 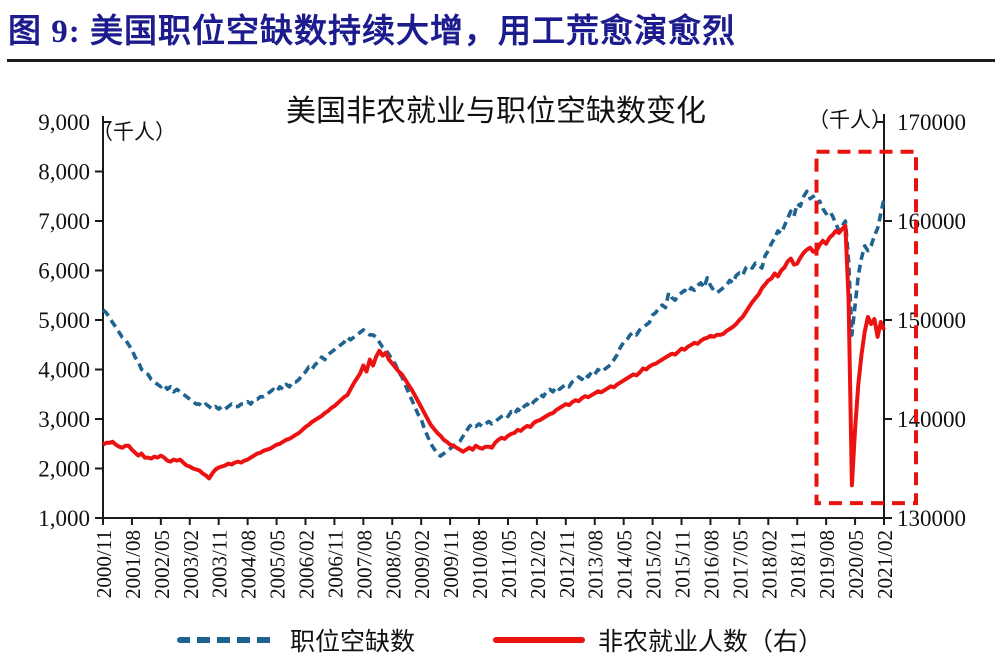 I want to click on right-axis-tick-label: 140000, so click(x=931, y=419).